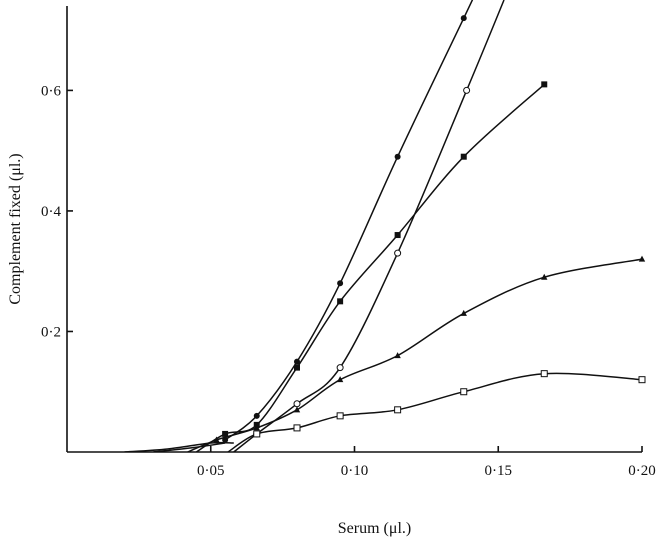  What do you see at coordinates (355, 471) in the screenshot?
I see `x-tick-label: 0·10` at bounding box center [355, 471].